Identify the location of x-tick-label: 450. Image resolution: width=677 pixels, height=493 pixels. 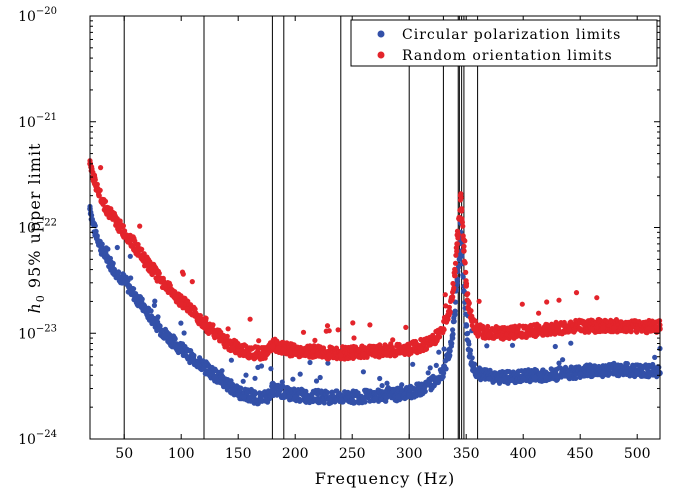
(580, 454).